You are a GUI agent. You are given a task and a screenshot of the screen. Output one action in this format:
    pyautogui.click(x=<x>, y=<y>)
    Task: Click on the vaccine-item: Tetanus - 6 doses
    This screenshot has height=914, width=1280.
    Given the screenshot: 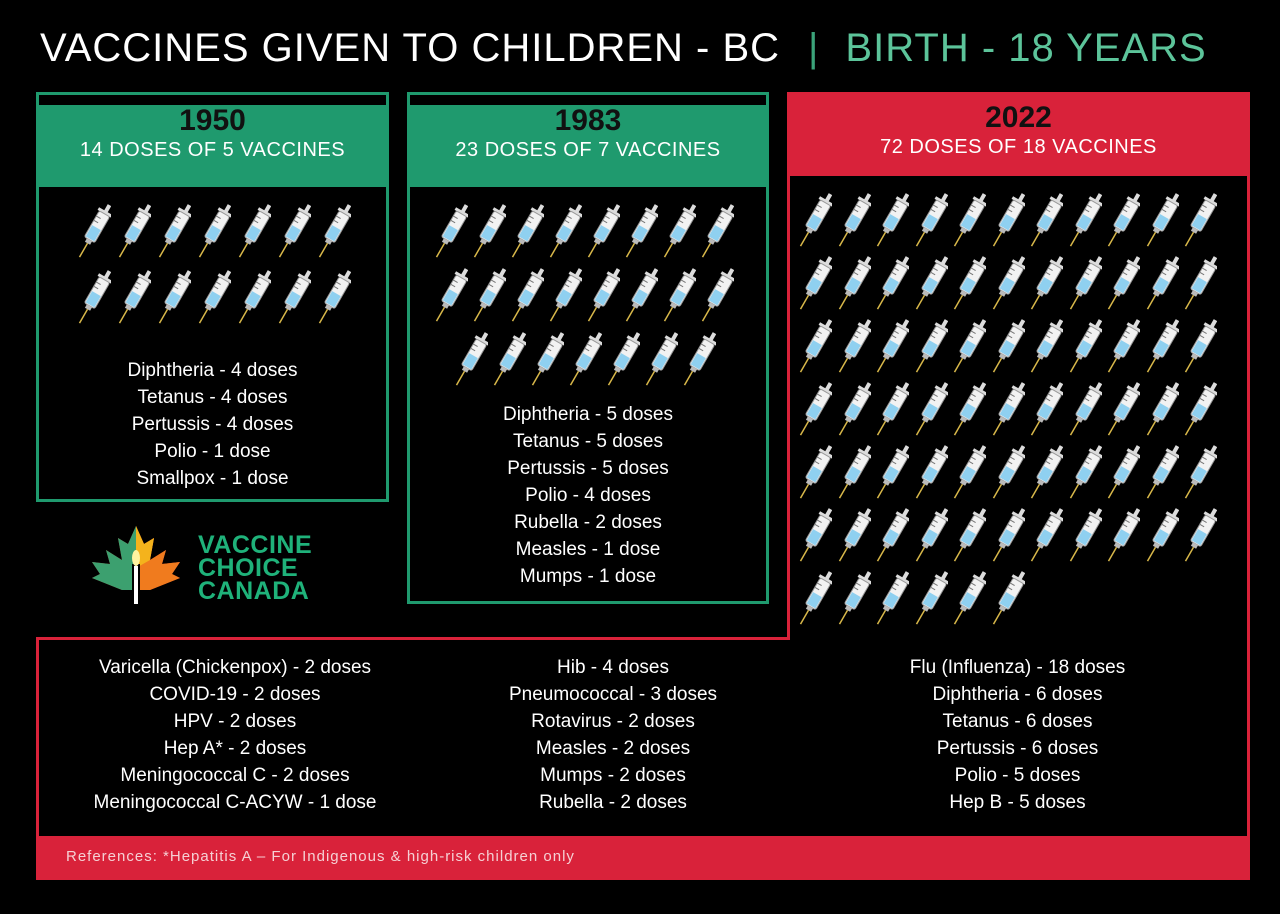 What is the action you would take?
    pyautogui.click(x=1017, y=721)
    